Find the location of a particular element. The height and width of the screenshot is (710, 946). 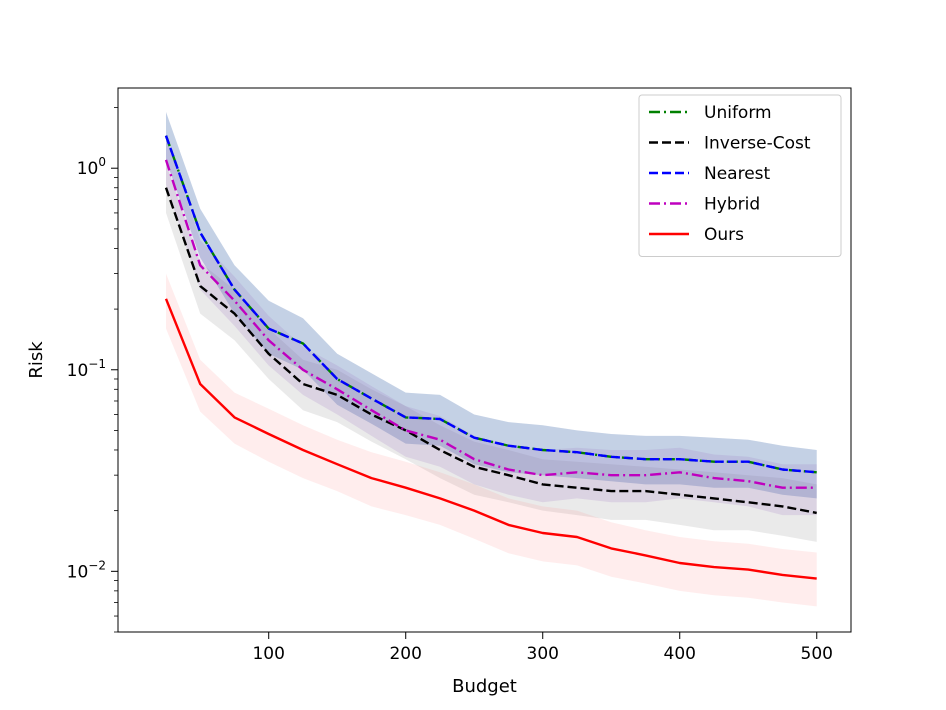

legend-label-inverse-cost: Inverse-Cost is located at coordinates (757, 144).